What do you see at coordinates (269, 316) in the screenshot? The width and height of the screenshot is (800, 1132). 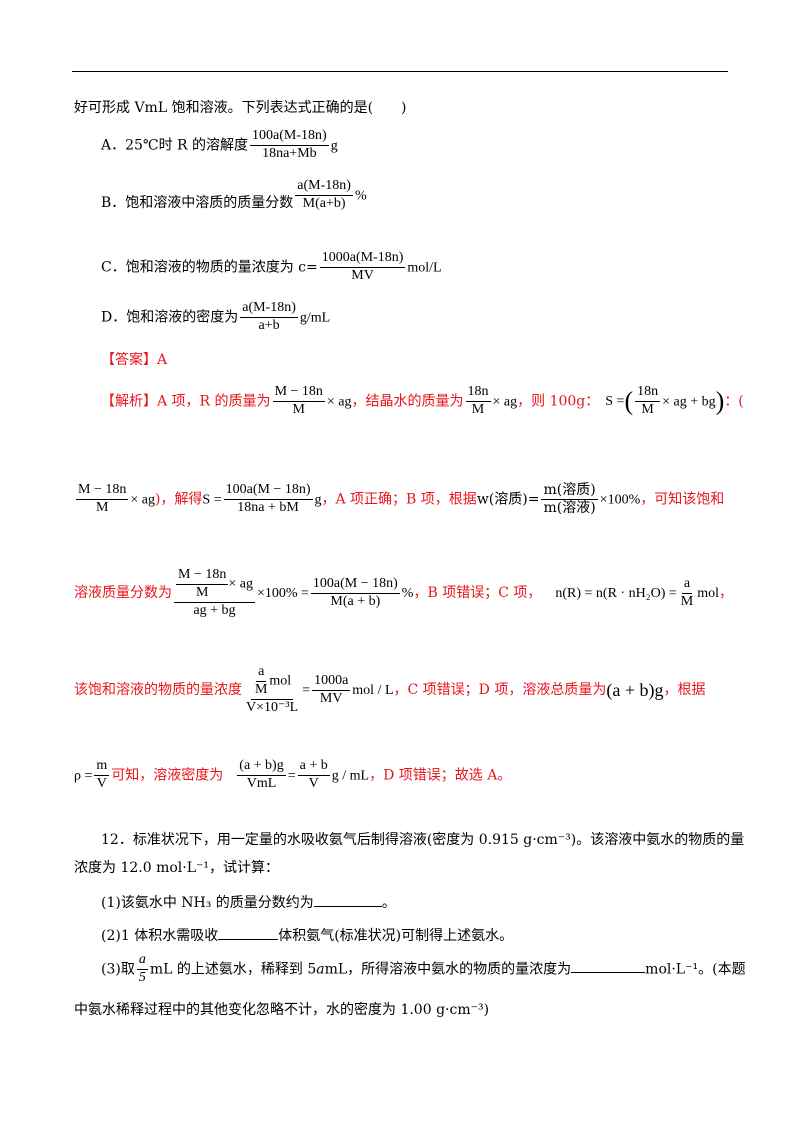 I see `option-d-fraction: a(M-18n) a+b` at bounding box center [269, 316].